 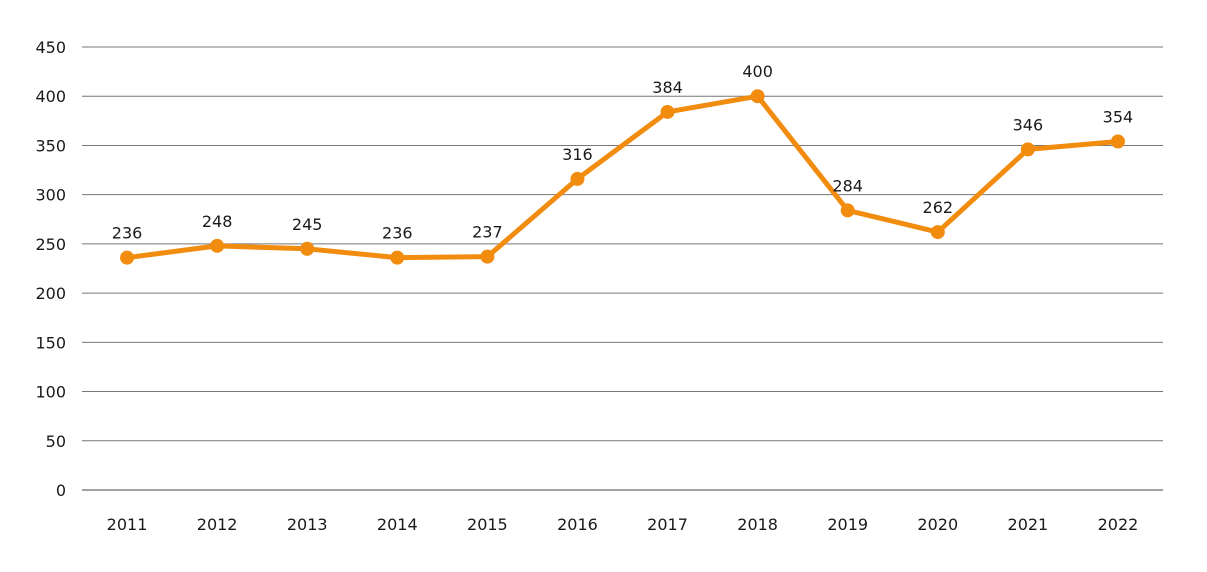 What do you see at coordinates (50, 96) in the screenshot?
I see `y-tick-label: 400` at bounding box center [50, 96].